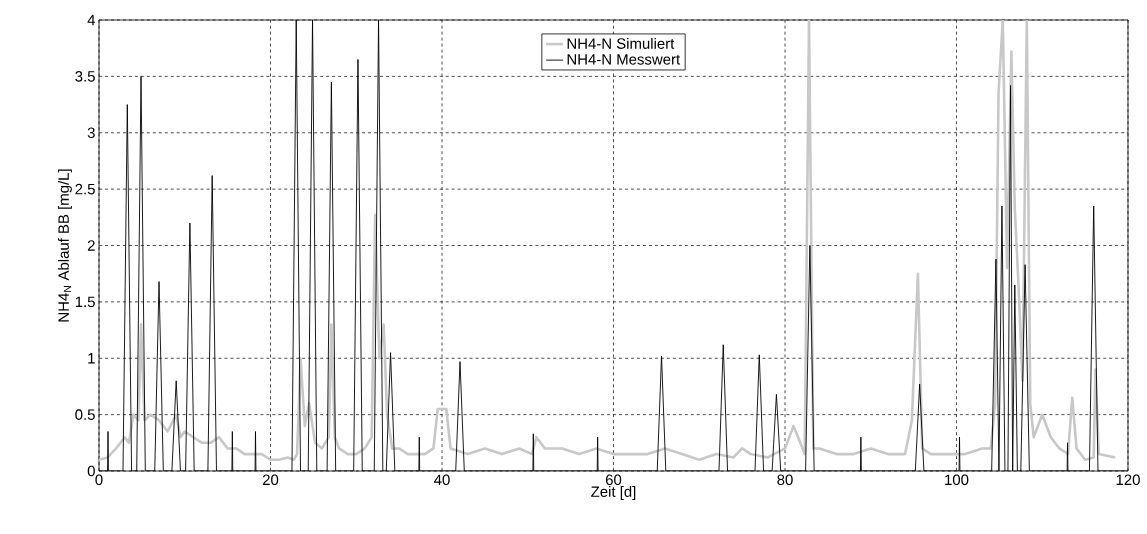  What do you see at coordinates (85, 189) in the screenshot?
I see `y-tick-label: 2.5` at bounding box center [85, 189].